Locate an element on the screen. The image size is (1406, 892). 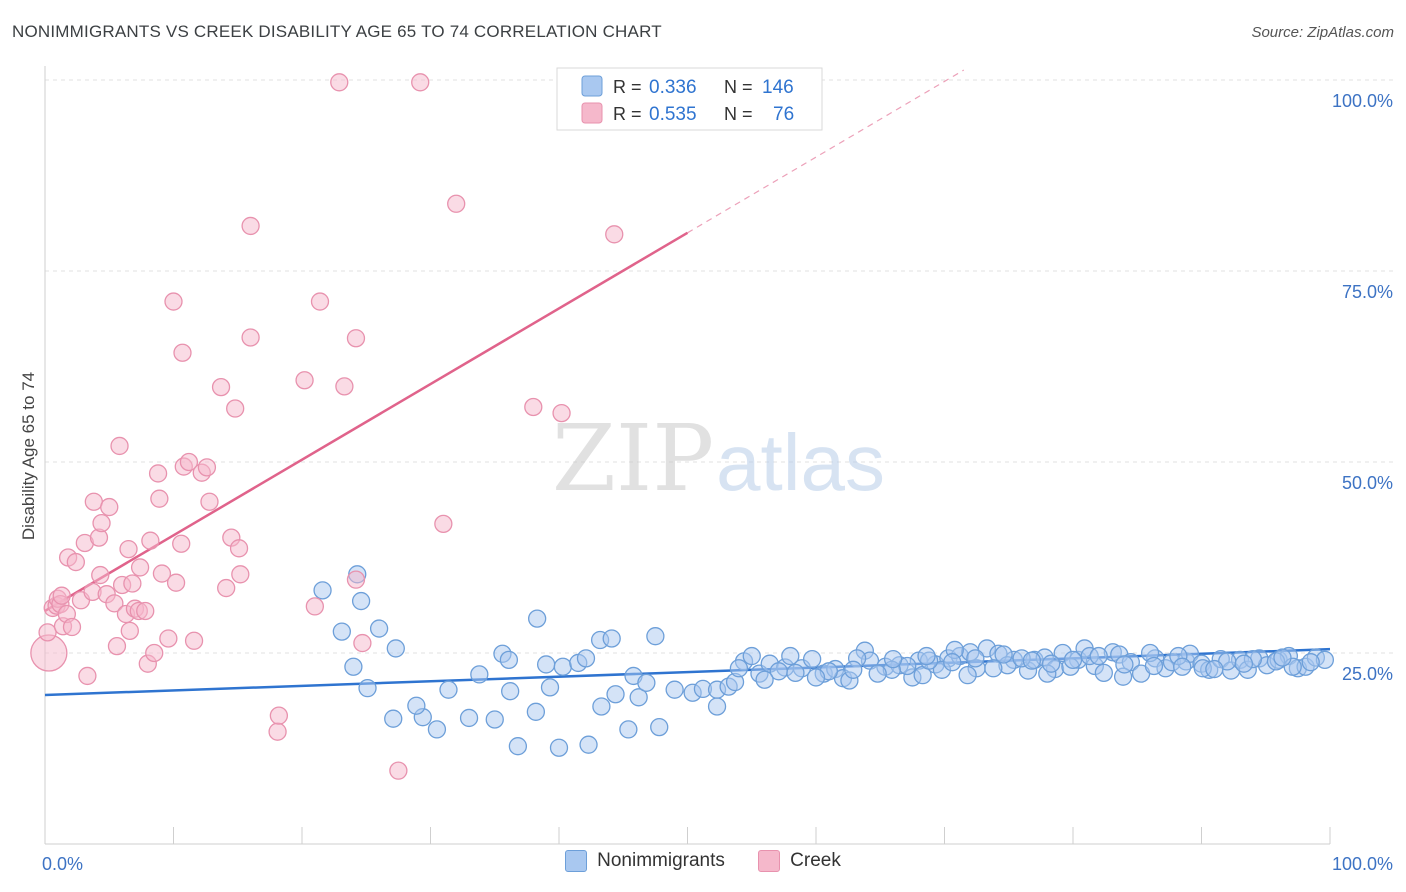
legend-bottom: Nonimmigrants Creek is located at coordinates (703, 864).